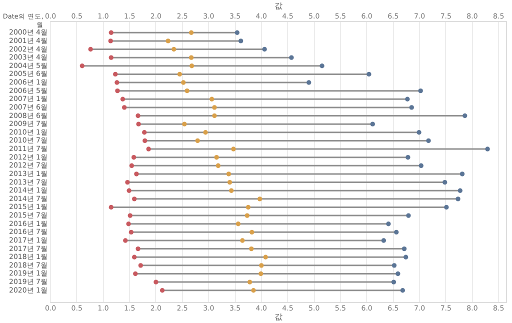 Image resolution: width=512 pixels, height=323 pixels. Describe the element at coordinates (278, 6) in the screenshot. I see `x2-axis-title: 값` at that location.